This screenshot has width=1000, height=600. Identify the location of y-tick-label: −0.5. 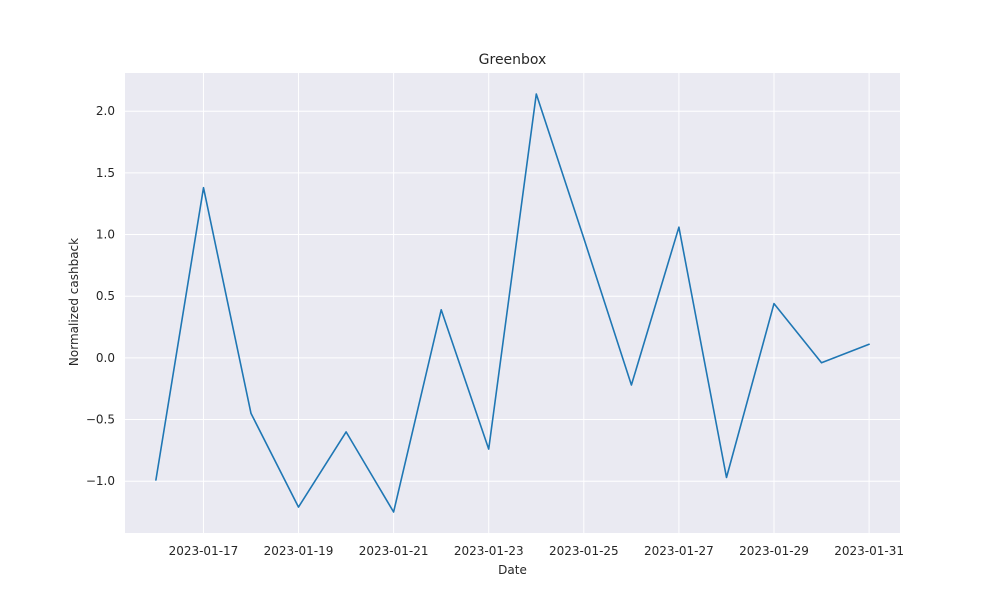
(100, 420).